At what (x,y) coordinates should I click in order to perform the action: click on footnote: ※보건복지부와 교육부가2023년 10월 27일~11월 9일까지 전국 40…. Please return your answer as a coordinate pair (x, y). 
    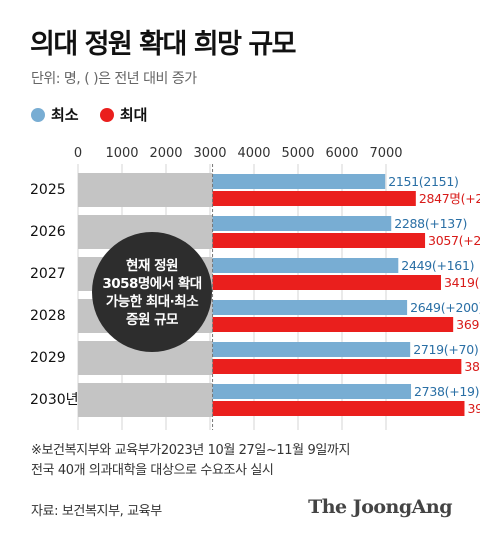
    Looking at the image, I should click on (190, 461).